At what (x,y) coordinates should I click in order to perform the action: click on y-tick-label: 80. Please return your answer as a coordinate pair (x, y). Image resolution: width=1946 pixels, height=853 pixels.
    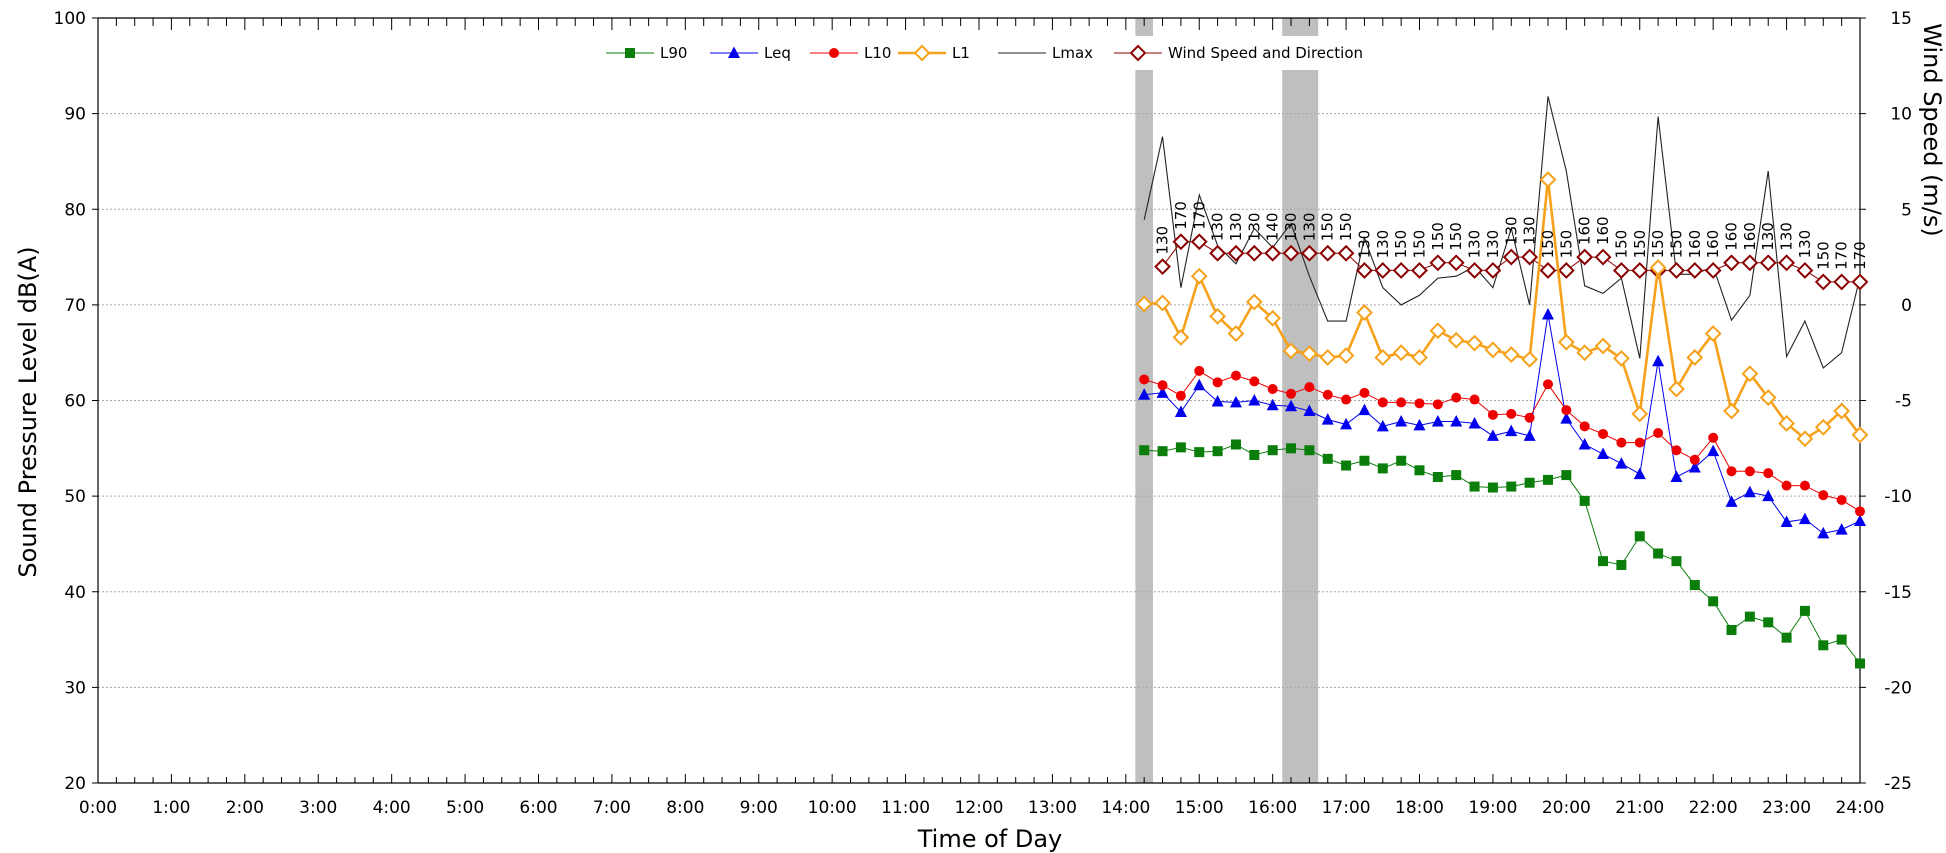
    Looking at the image, I should click on (75, 210).